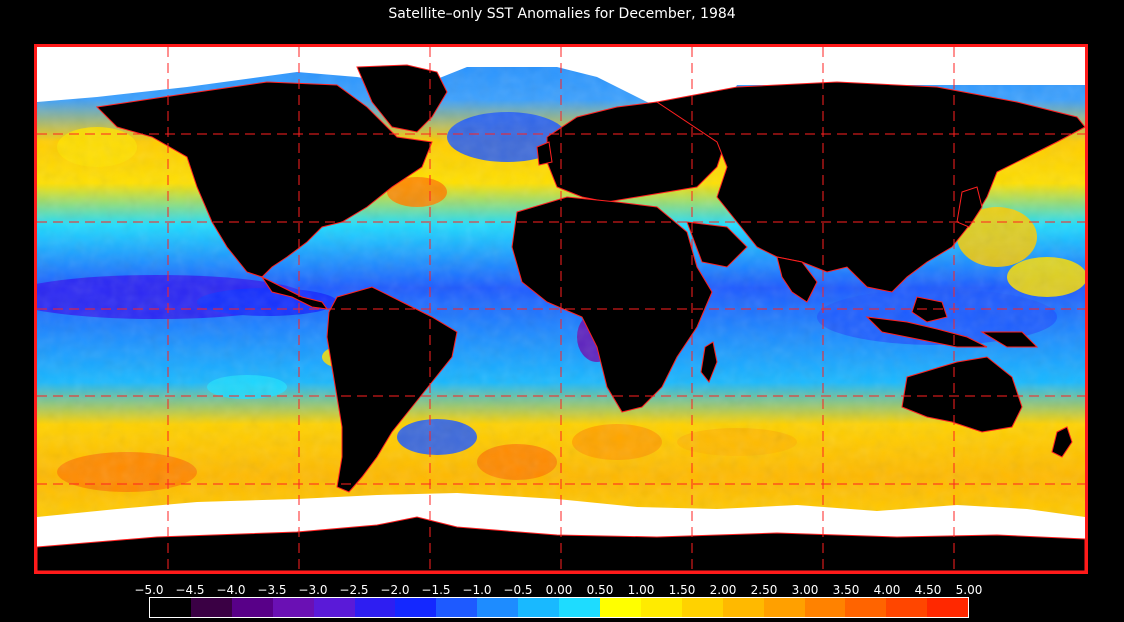 The image size is (1124, 622). What do you see at coordinates (264, 179) in the screenshot?
I see `north-america` at bounding box center [264, 179].